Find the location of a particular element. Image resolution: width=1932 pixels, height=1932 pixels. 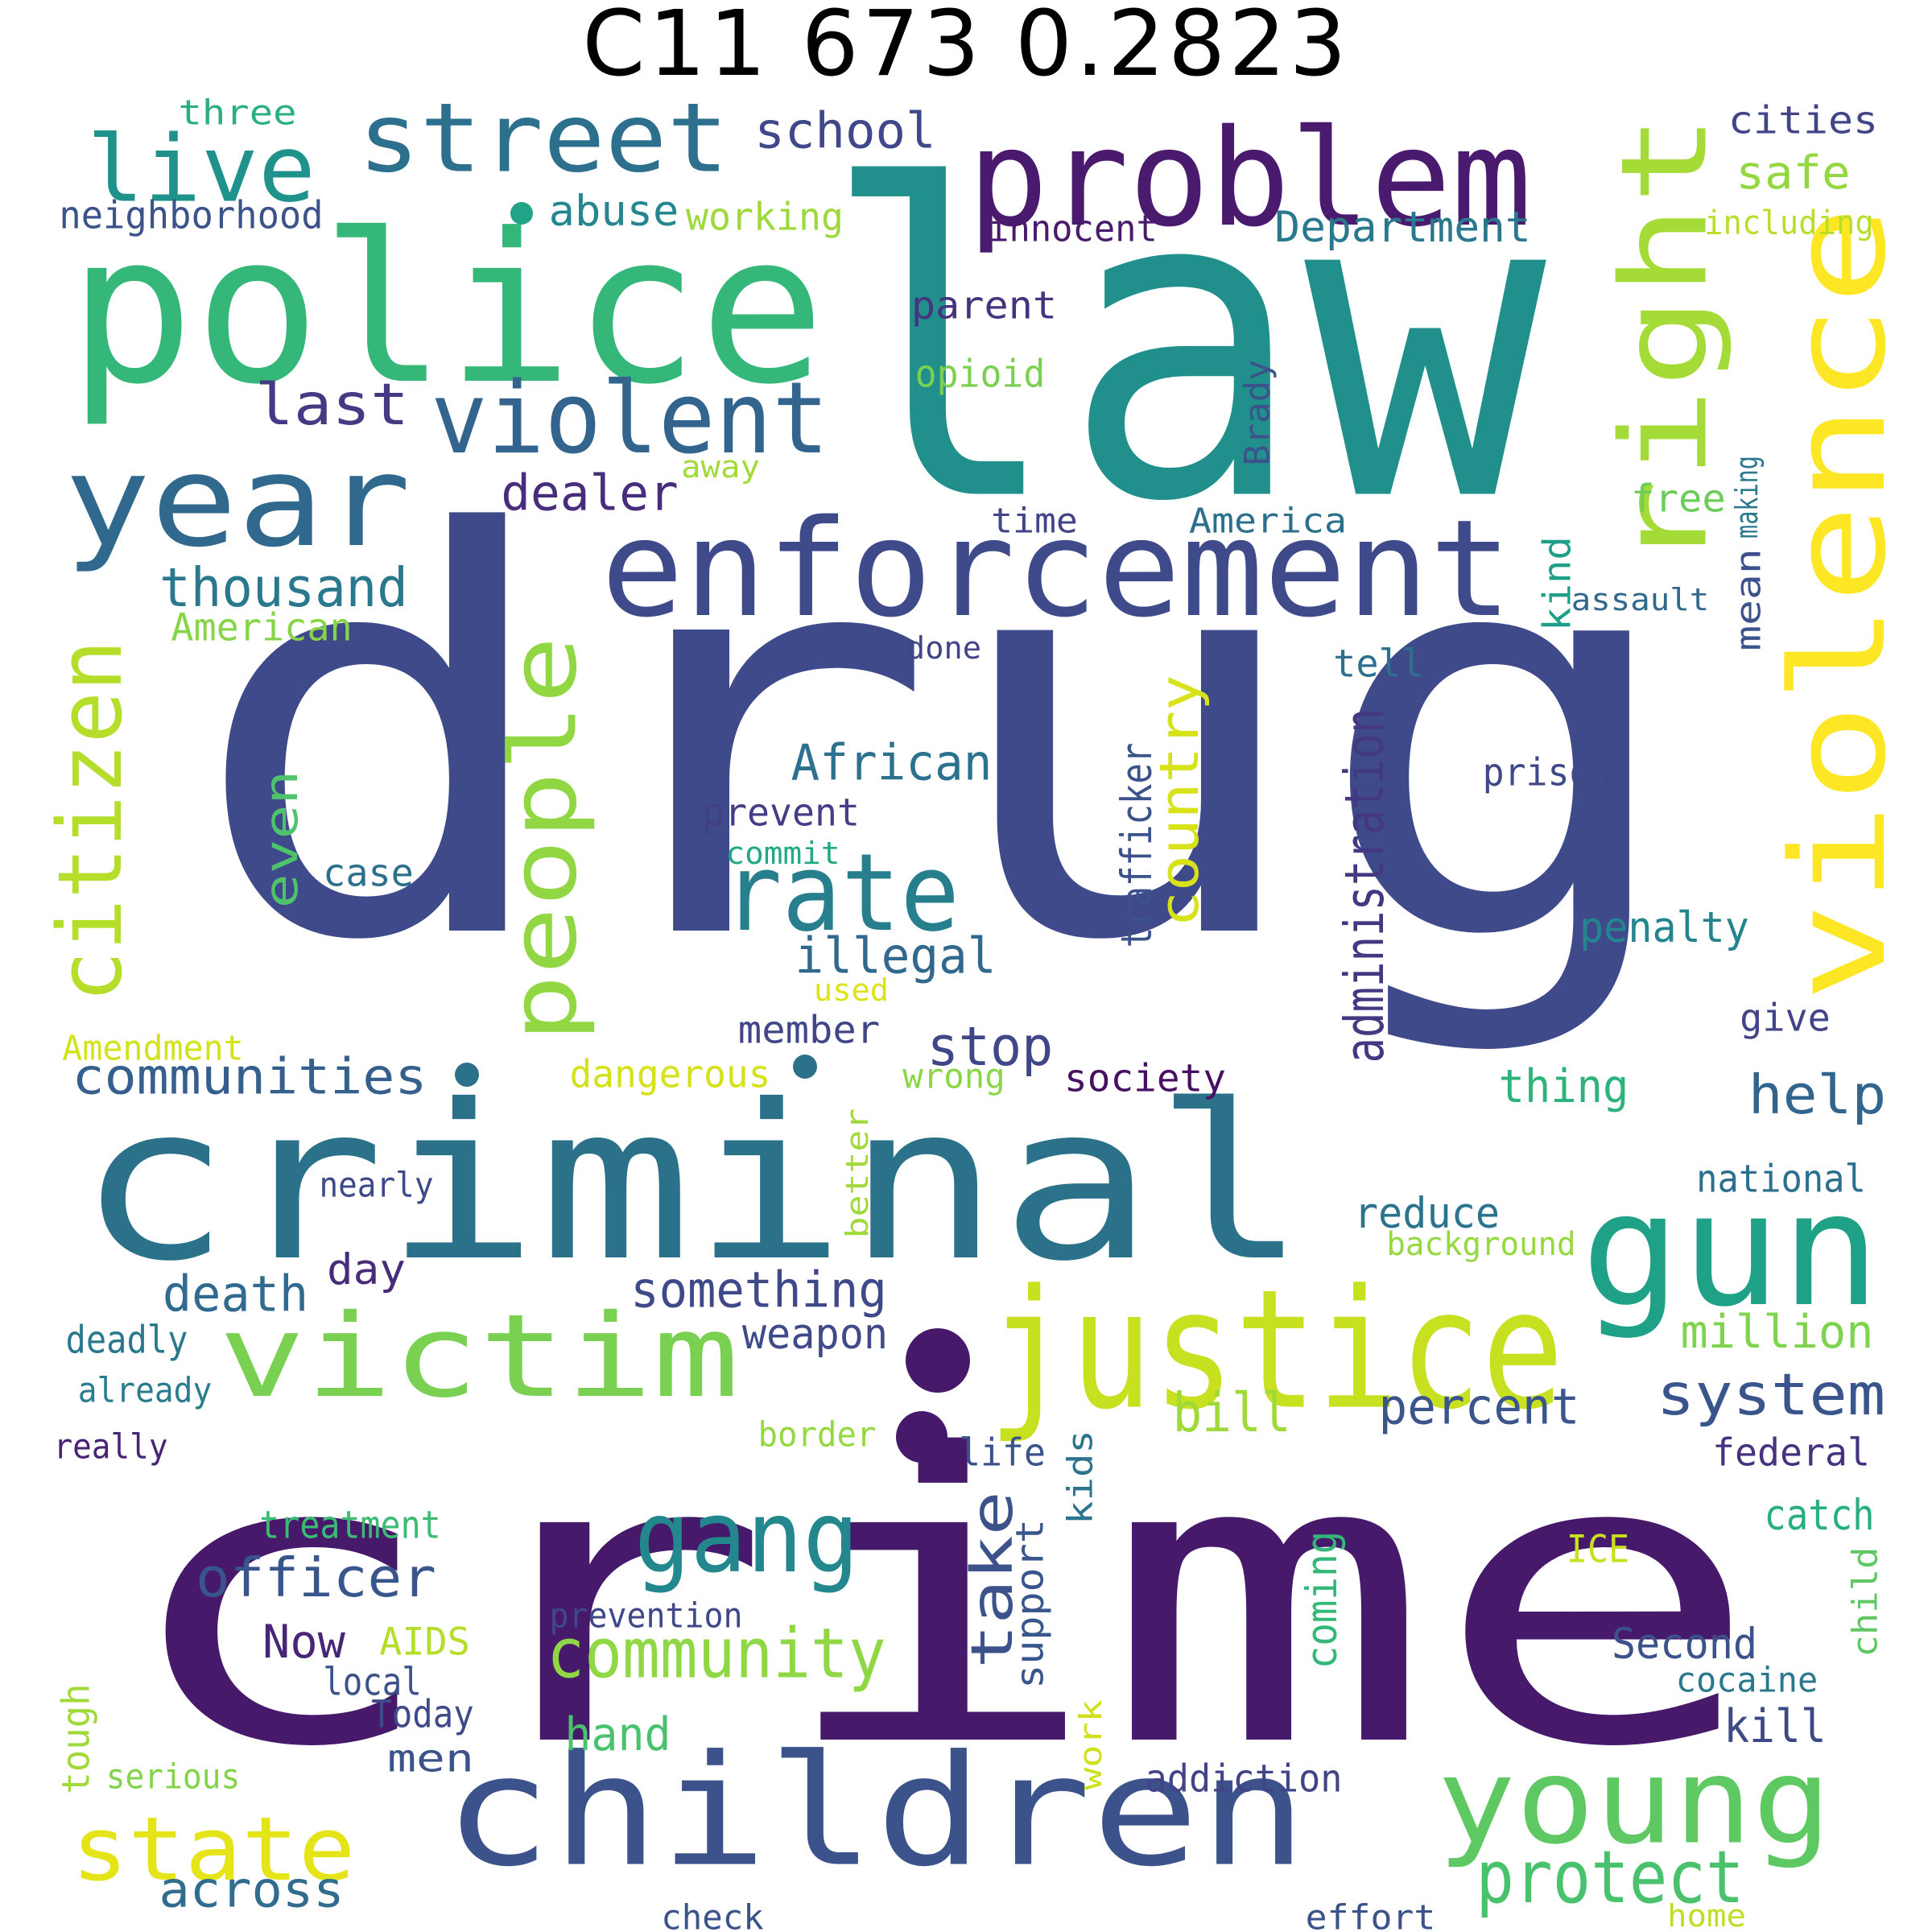

word-criminal: criminal is located at coordinates (692, 1183).